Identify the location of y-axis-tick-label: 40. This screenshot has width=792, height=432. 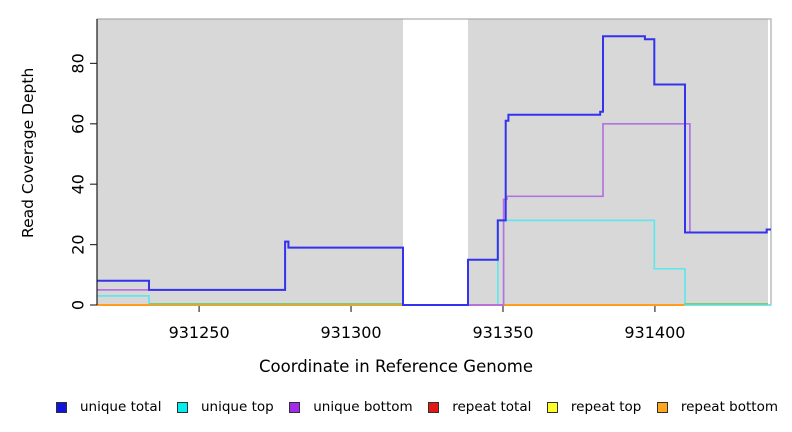
(78, 184).